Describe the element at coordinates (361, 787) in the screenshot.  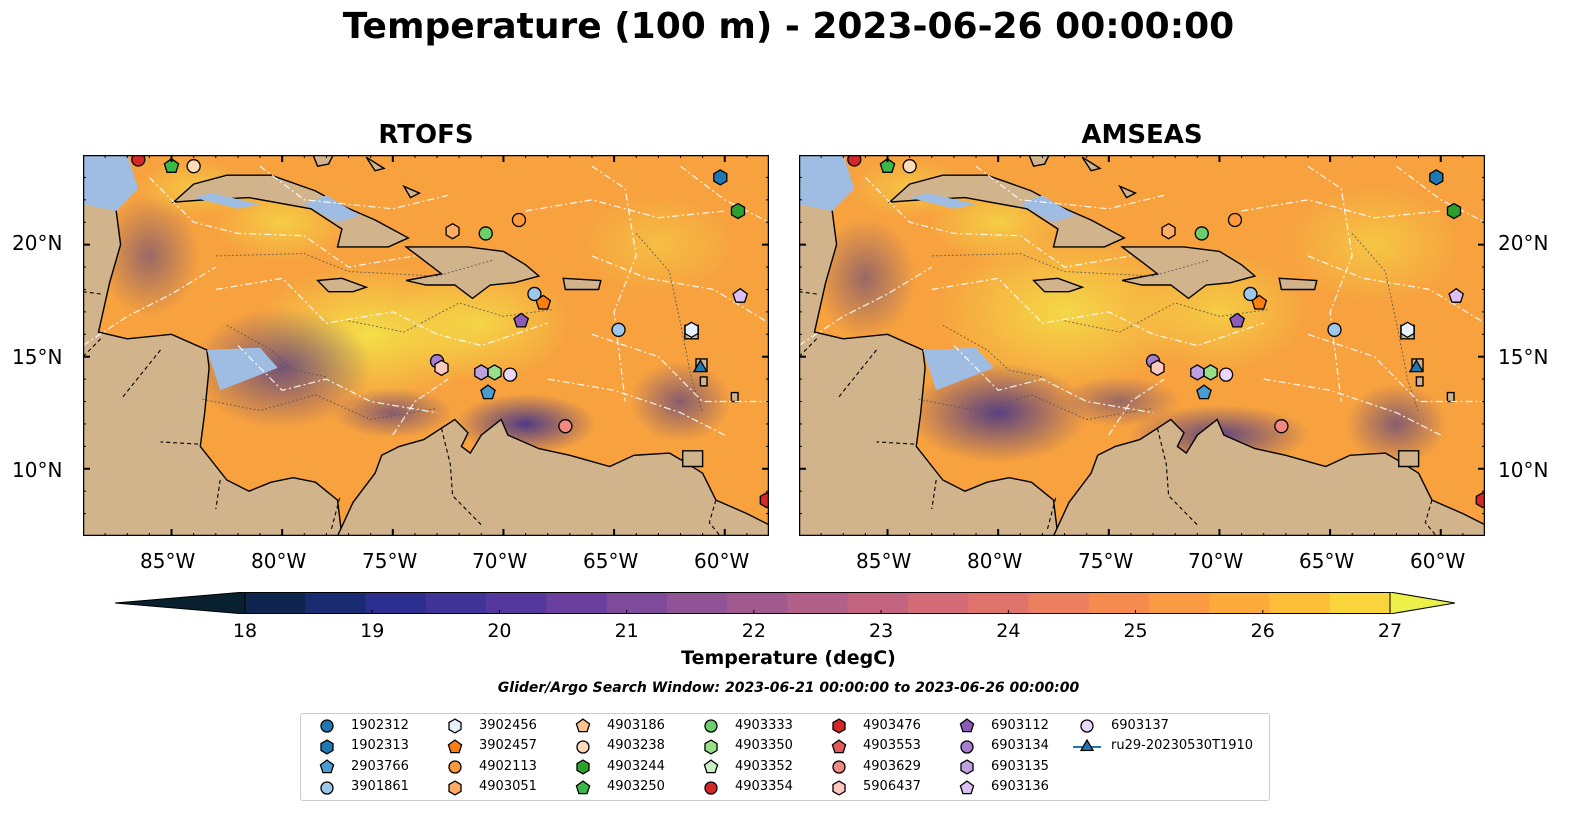
I see `legend-entry-3901861: 3901861` at that location.